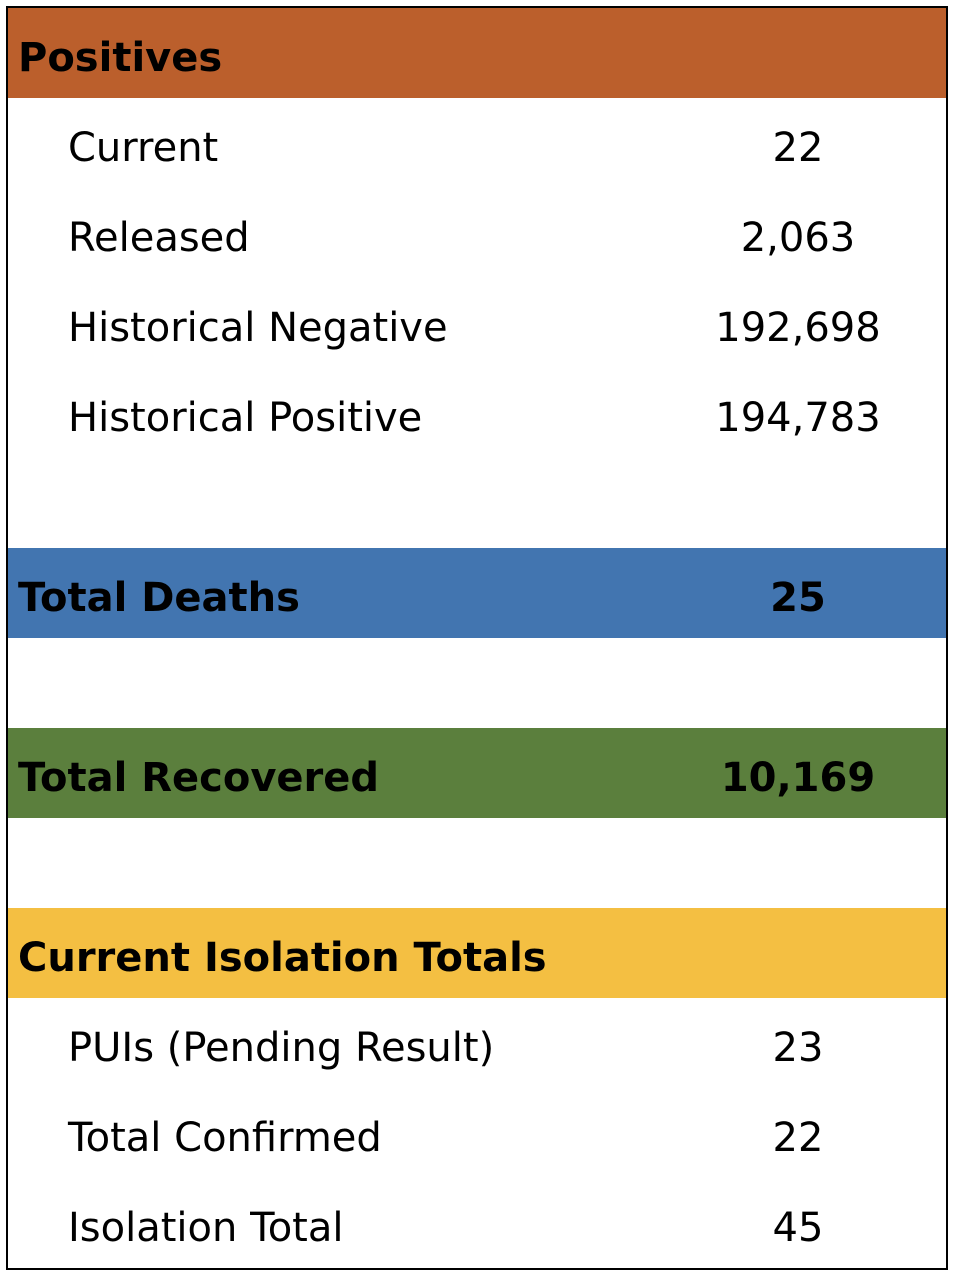 The image size is (954, 1278). What do you see at coordinates (120, 58) in the screenshot?
I see `positives-title: Positives` at bounding box center [120, 58].